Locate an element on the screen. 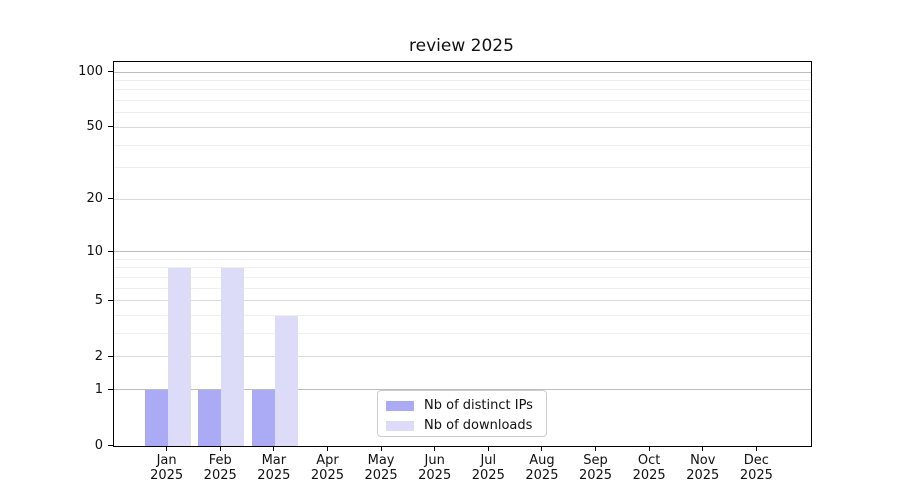 This screenshot has width=900, height=500. x-axis-month-label: Aug 2025 is located at coordinates (542, 468).